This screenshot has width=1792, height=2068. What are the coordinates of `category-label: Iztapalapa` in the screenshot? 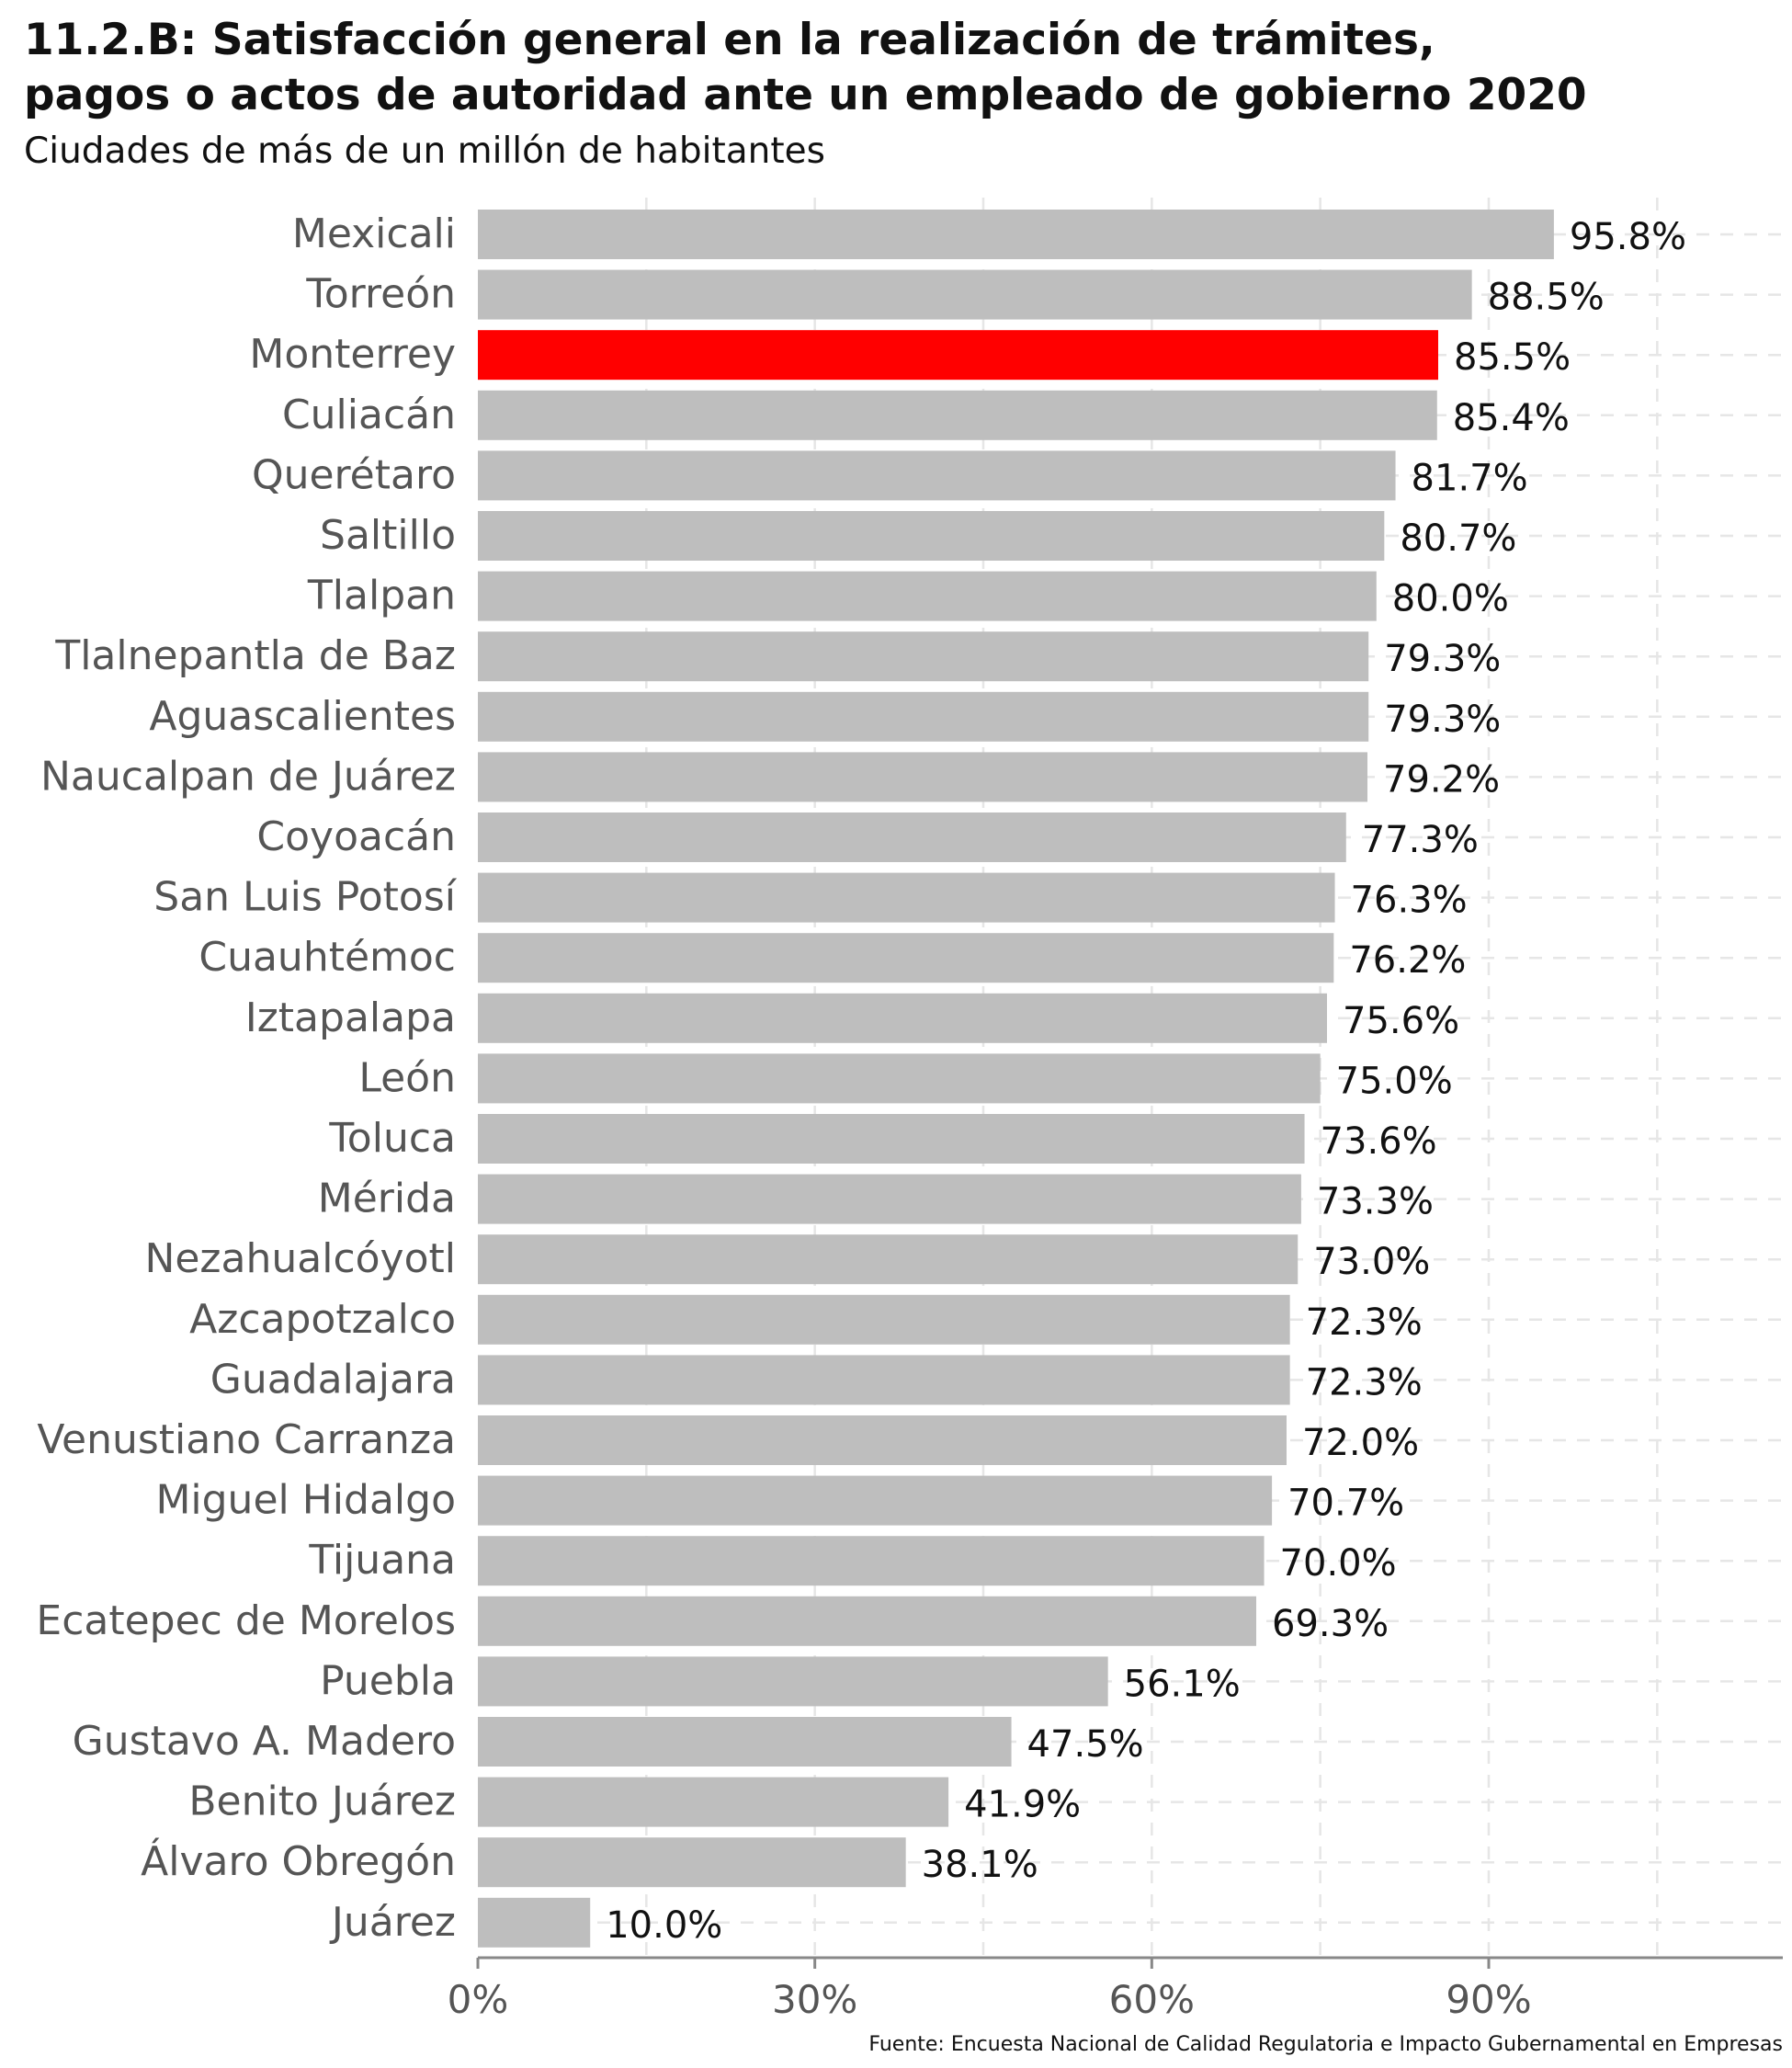 It's located at (350, 1017).